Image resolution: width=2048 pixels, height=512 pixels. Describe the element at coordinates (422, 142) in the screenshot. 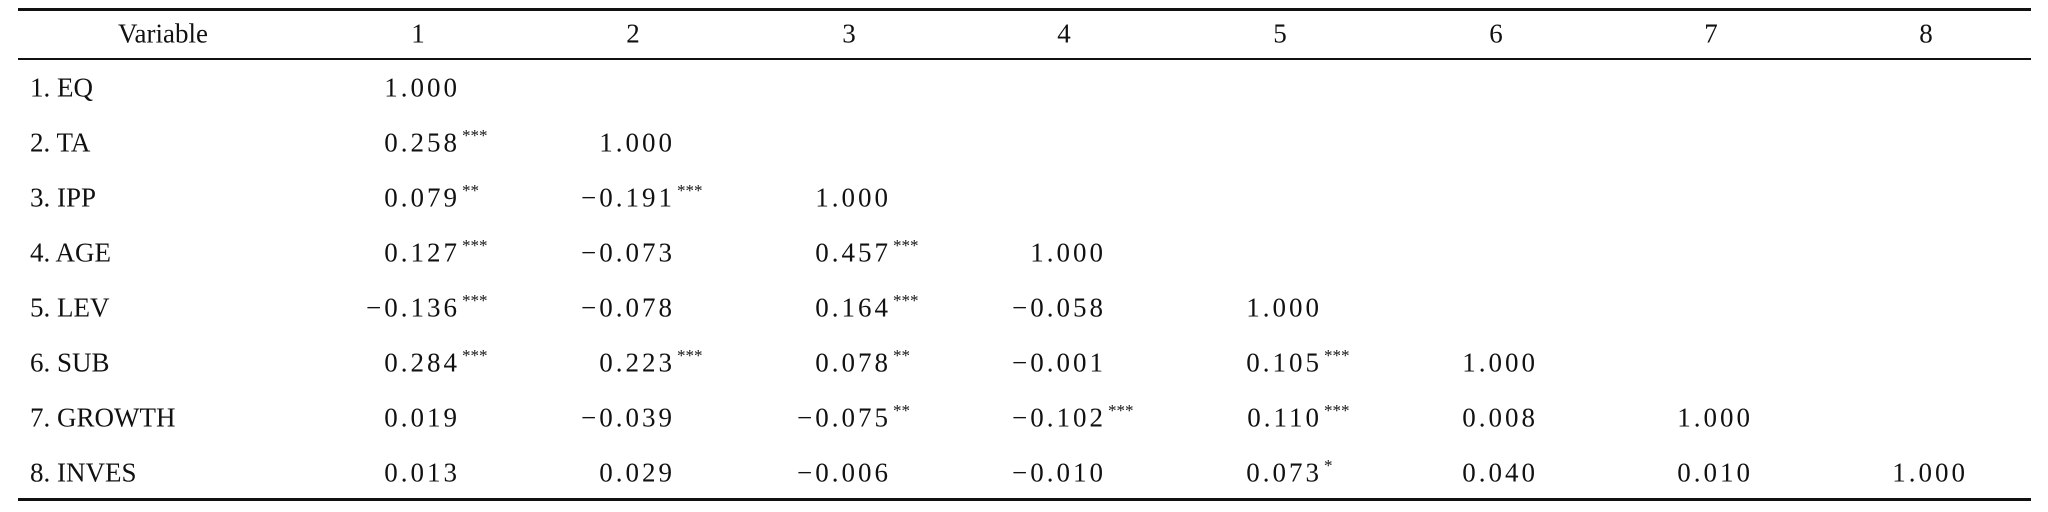

I see `cell-value: 0.258` at that location.